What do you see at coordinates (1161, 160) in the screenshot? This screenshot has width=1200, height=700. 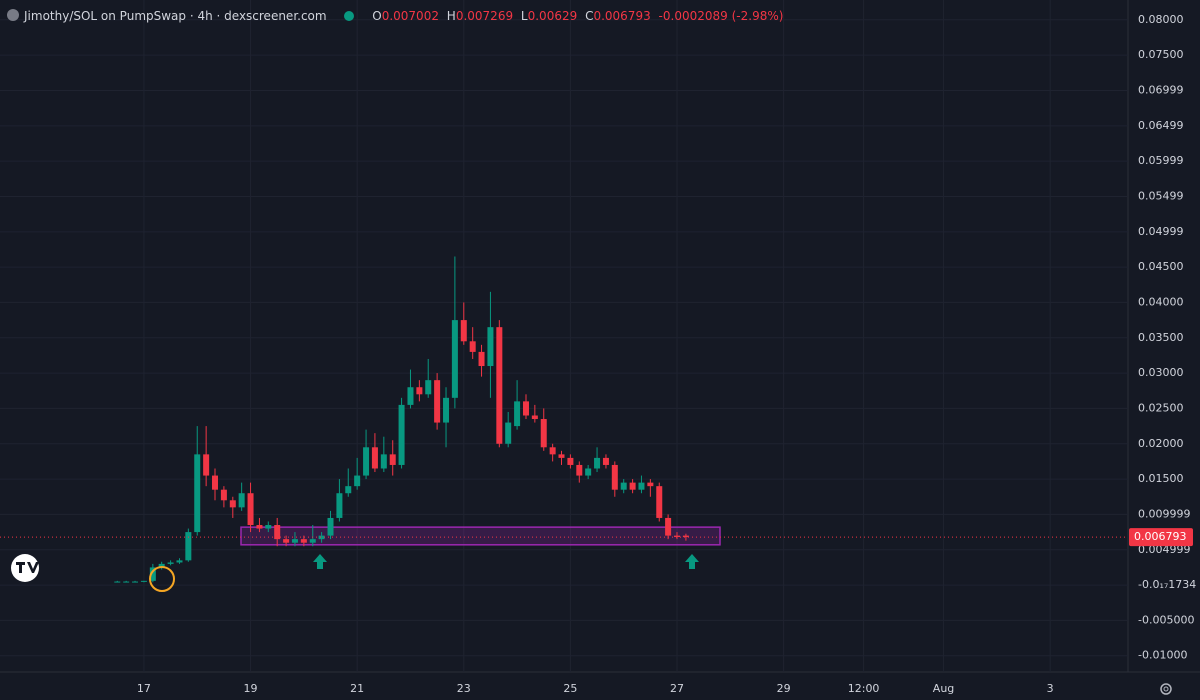 I see `y-tick-label: 0.05999` at bounding box center [1161, 160].